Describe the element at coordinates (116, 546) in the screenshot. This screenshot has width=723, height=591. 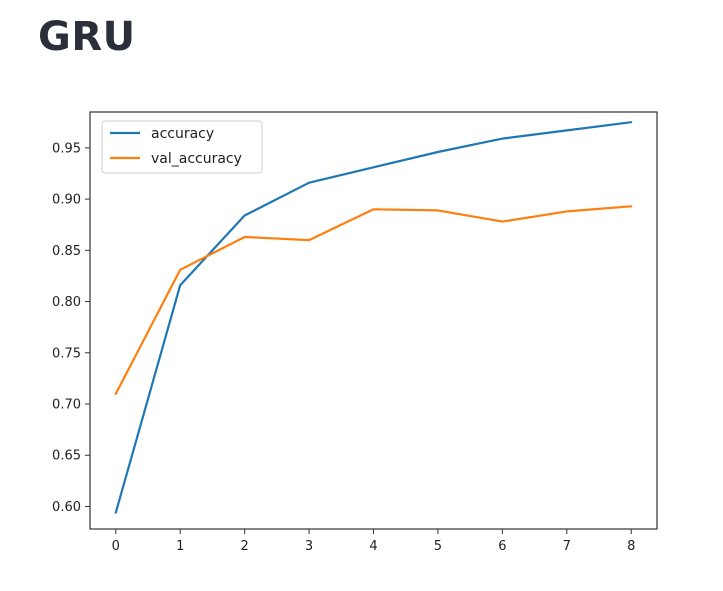
I see `x-tick-label: 0` at that location.